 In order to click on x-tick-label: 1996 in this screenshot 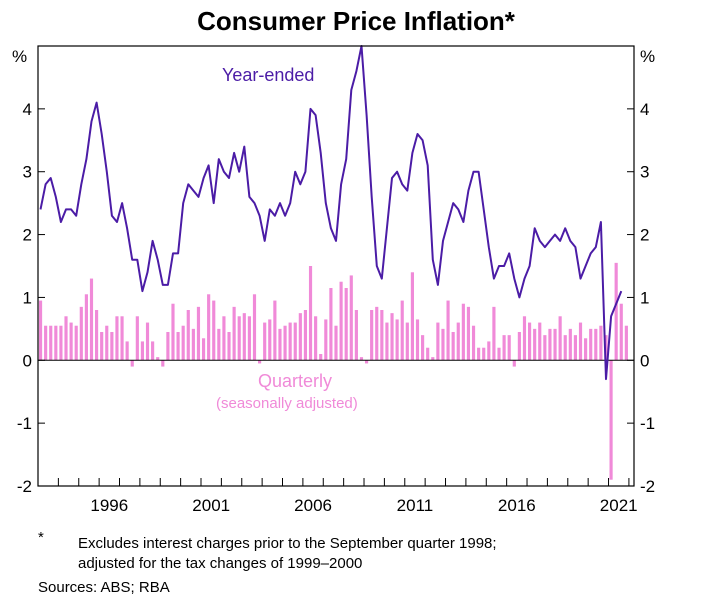, I will do `click(109, 505)`.